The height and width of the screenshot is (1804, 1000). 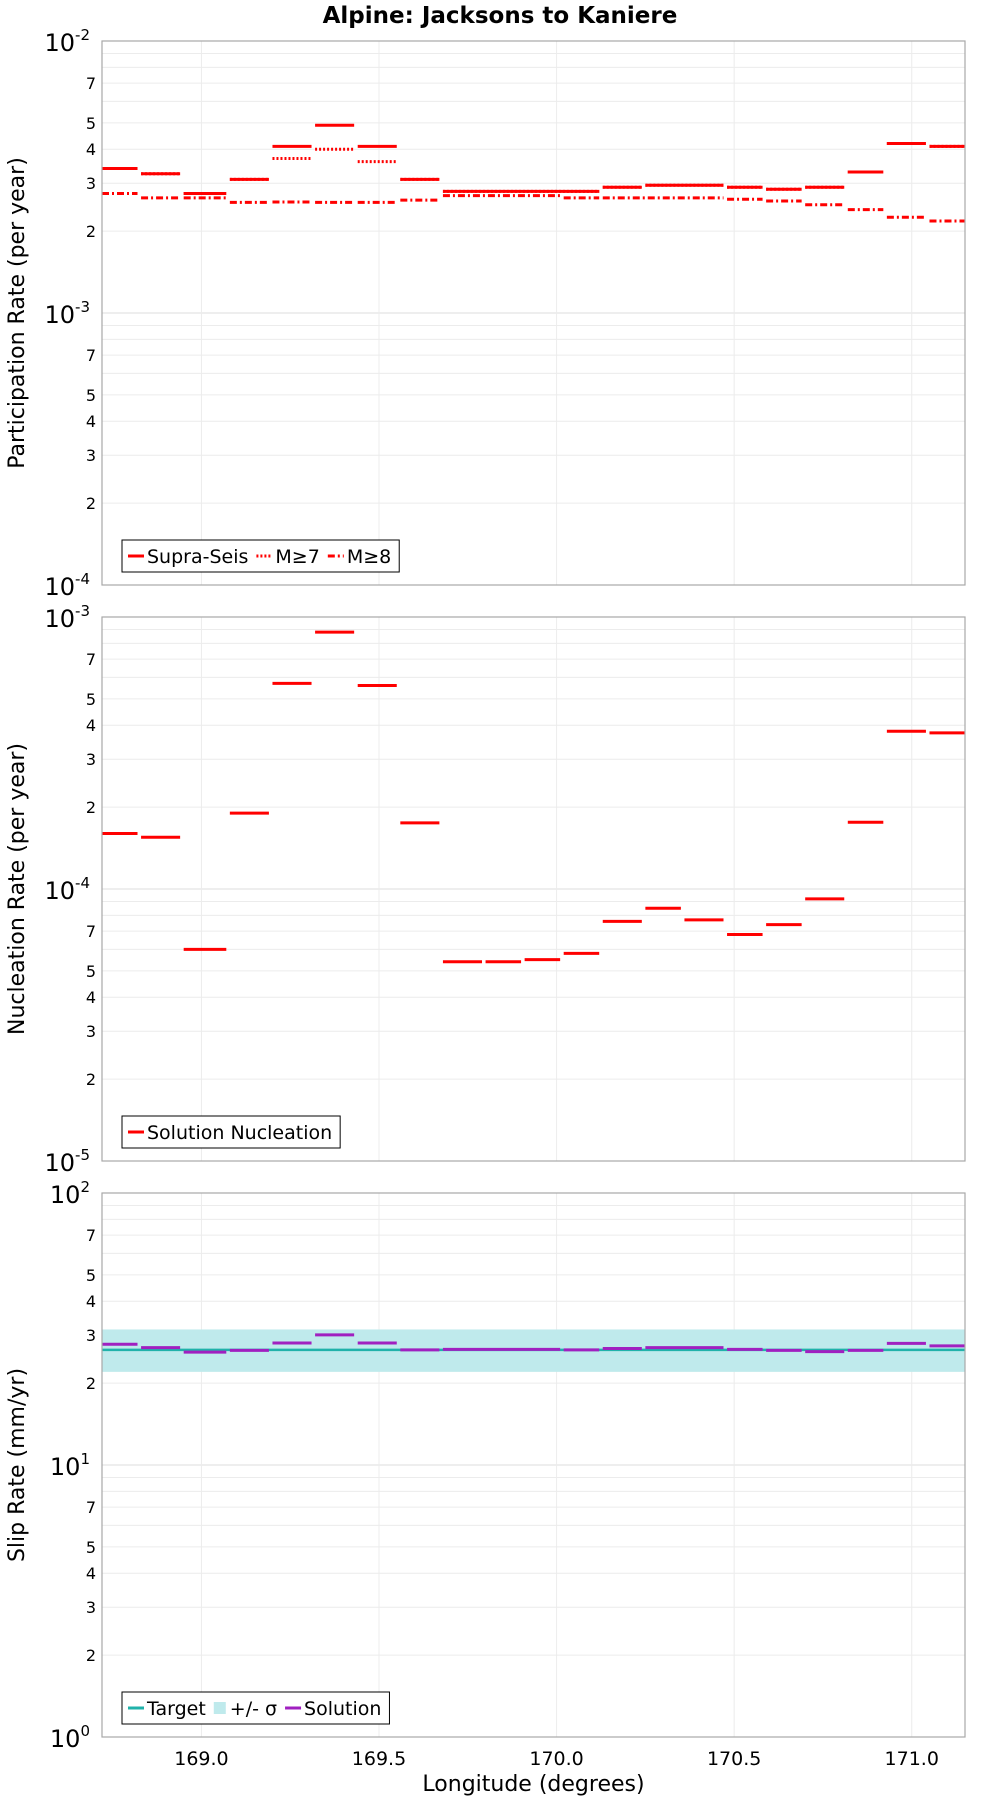 I want to click on x-tick-label: 170.5, so click(x=734, y=1759).